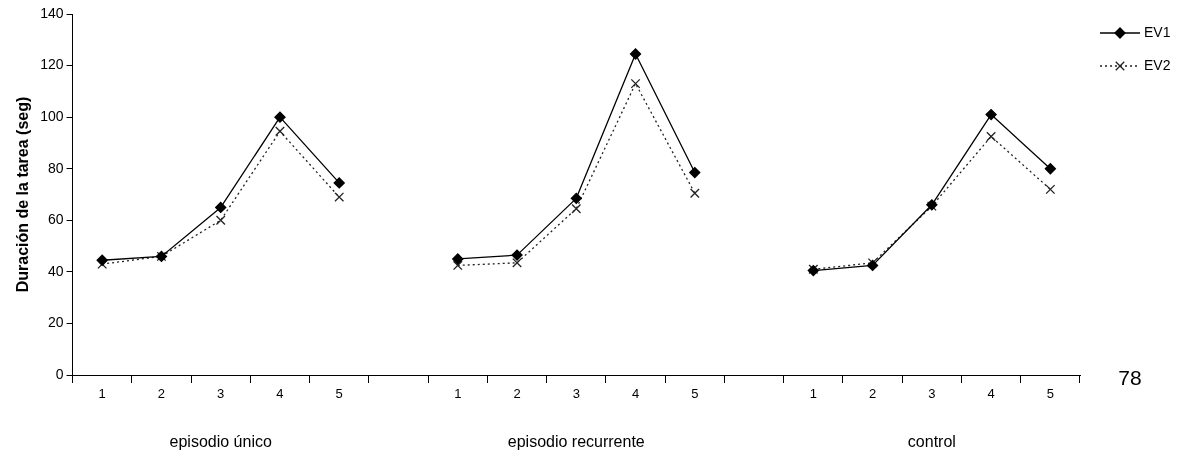 Image resolution: width=1188 pixels, height=465 pixels. What do you see at coordinates (59, 373) in the screenshot?
I see `y-tick-label: 0` at bounding box center [59, 373].